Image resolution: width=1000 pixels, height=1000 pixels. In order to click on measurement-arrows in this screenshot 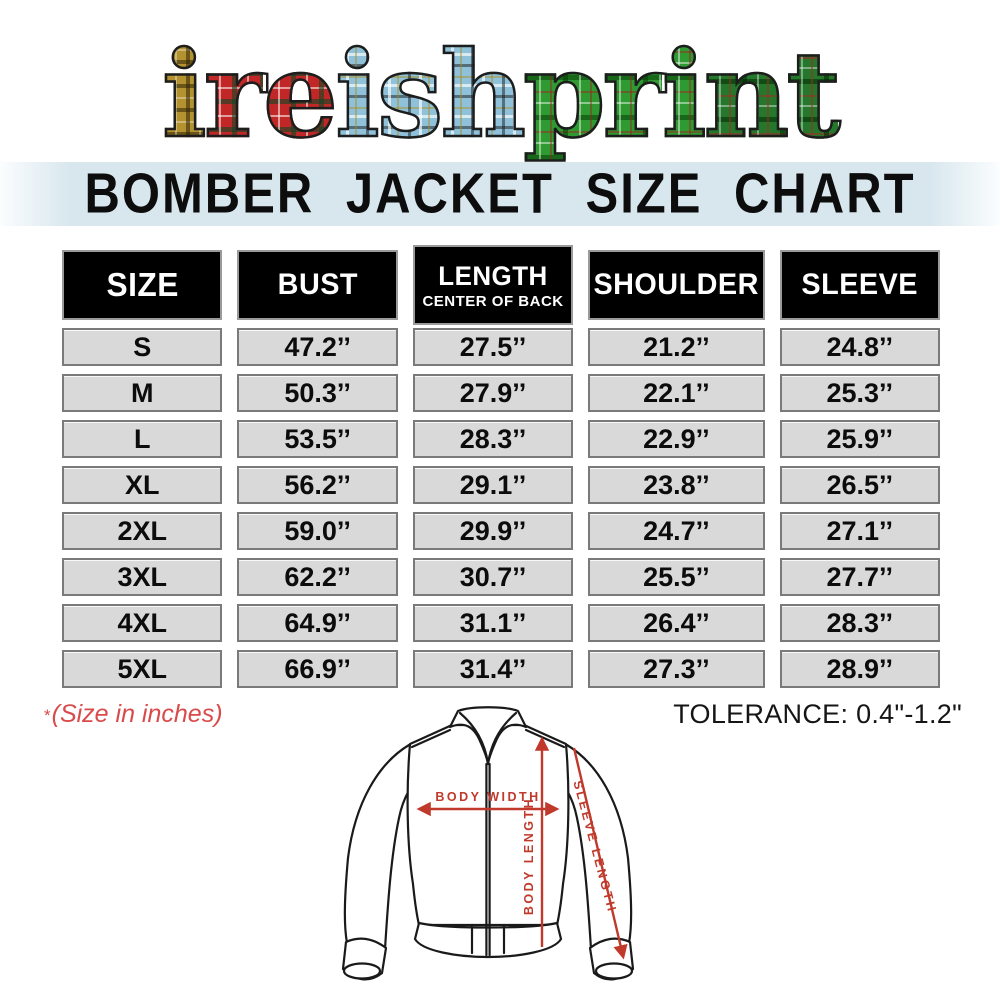, I will do `click(522, 848)`.